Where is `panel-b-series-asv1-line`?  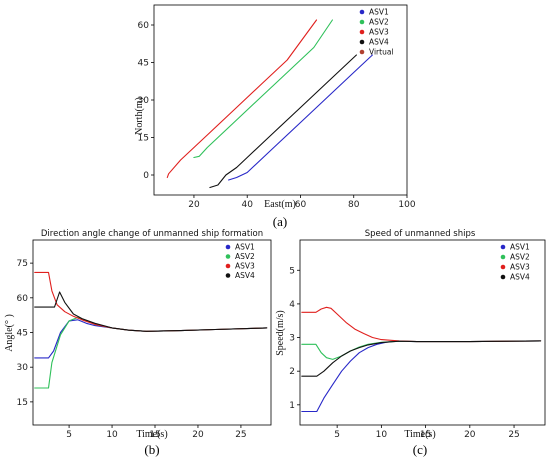
panel-b-series-asv1-line is located at coordinates (151, 339).